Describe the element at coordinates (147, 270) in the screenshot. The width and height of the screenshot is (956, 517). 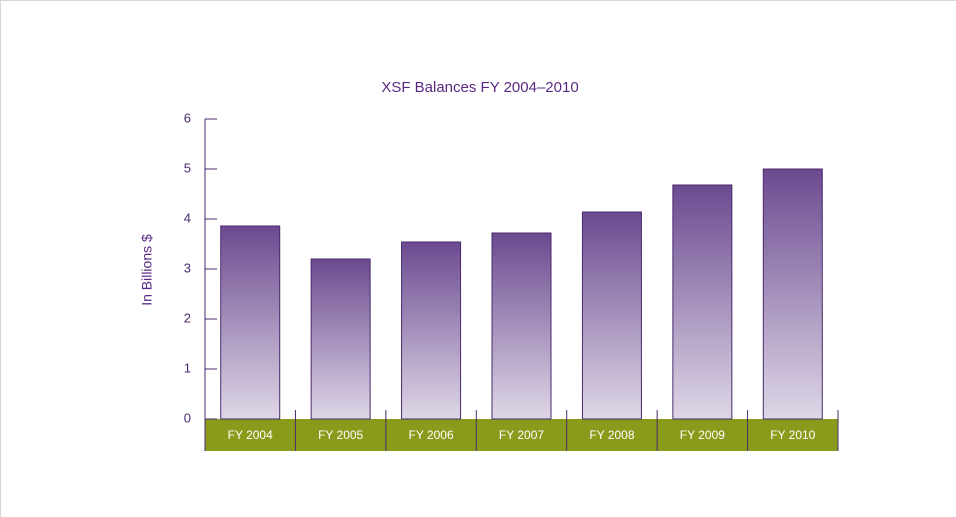
I see `y-axis-label: In Billions $` at that location.